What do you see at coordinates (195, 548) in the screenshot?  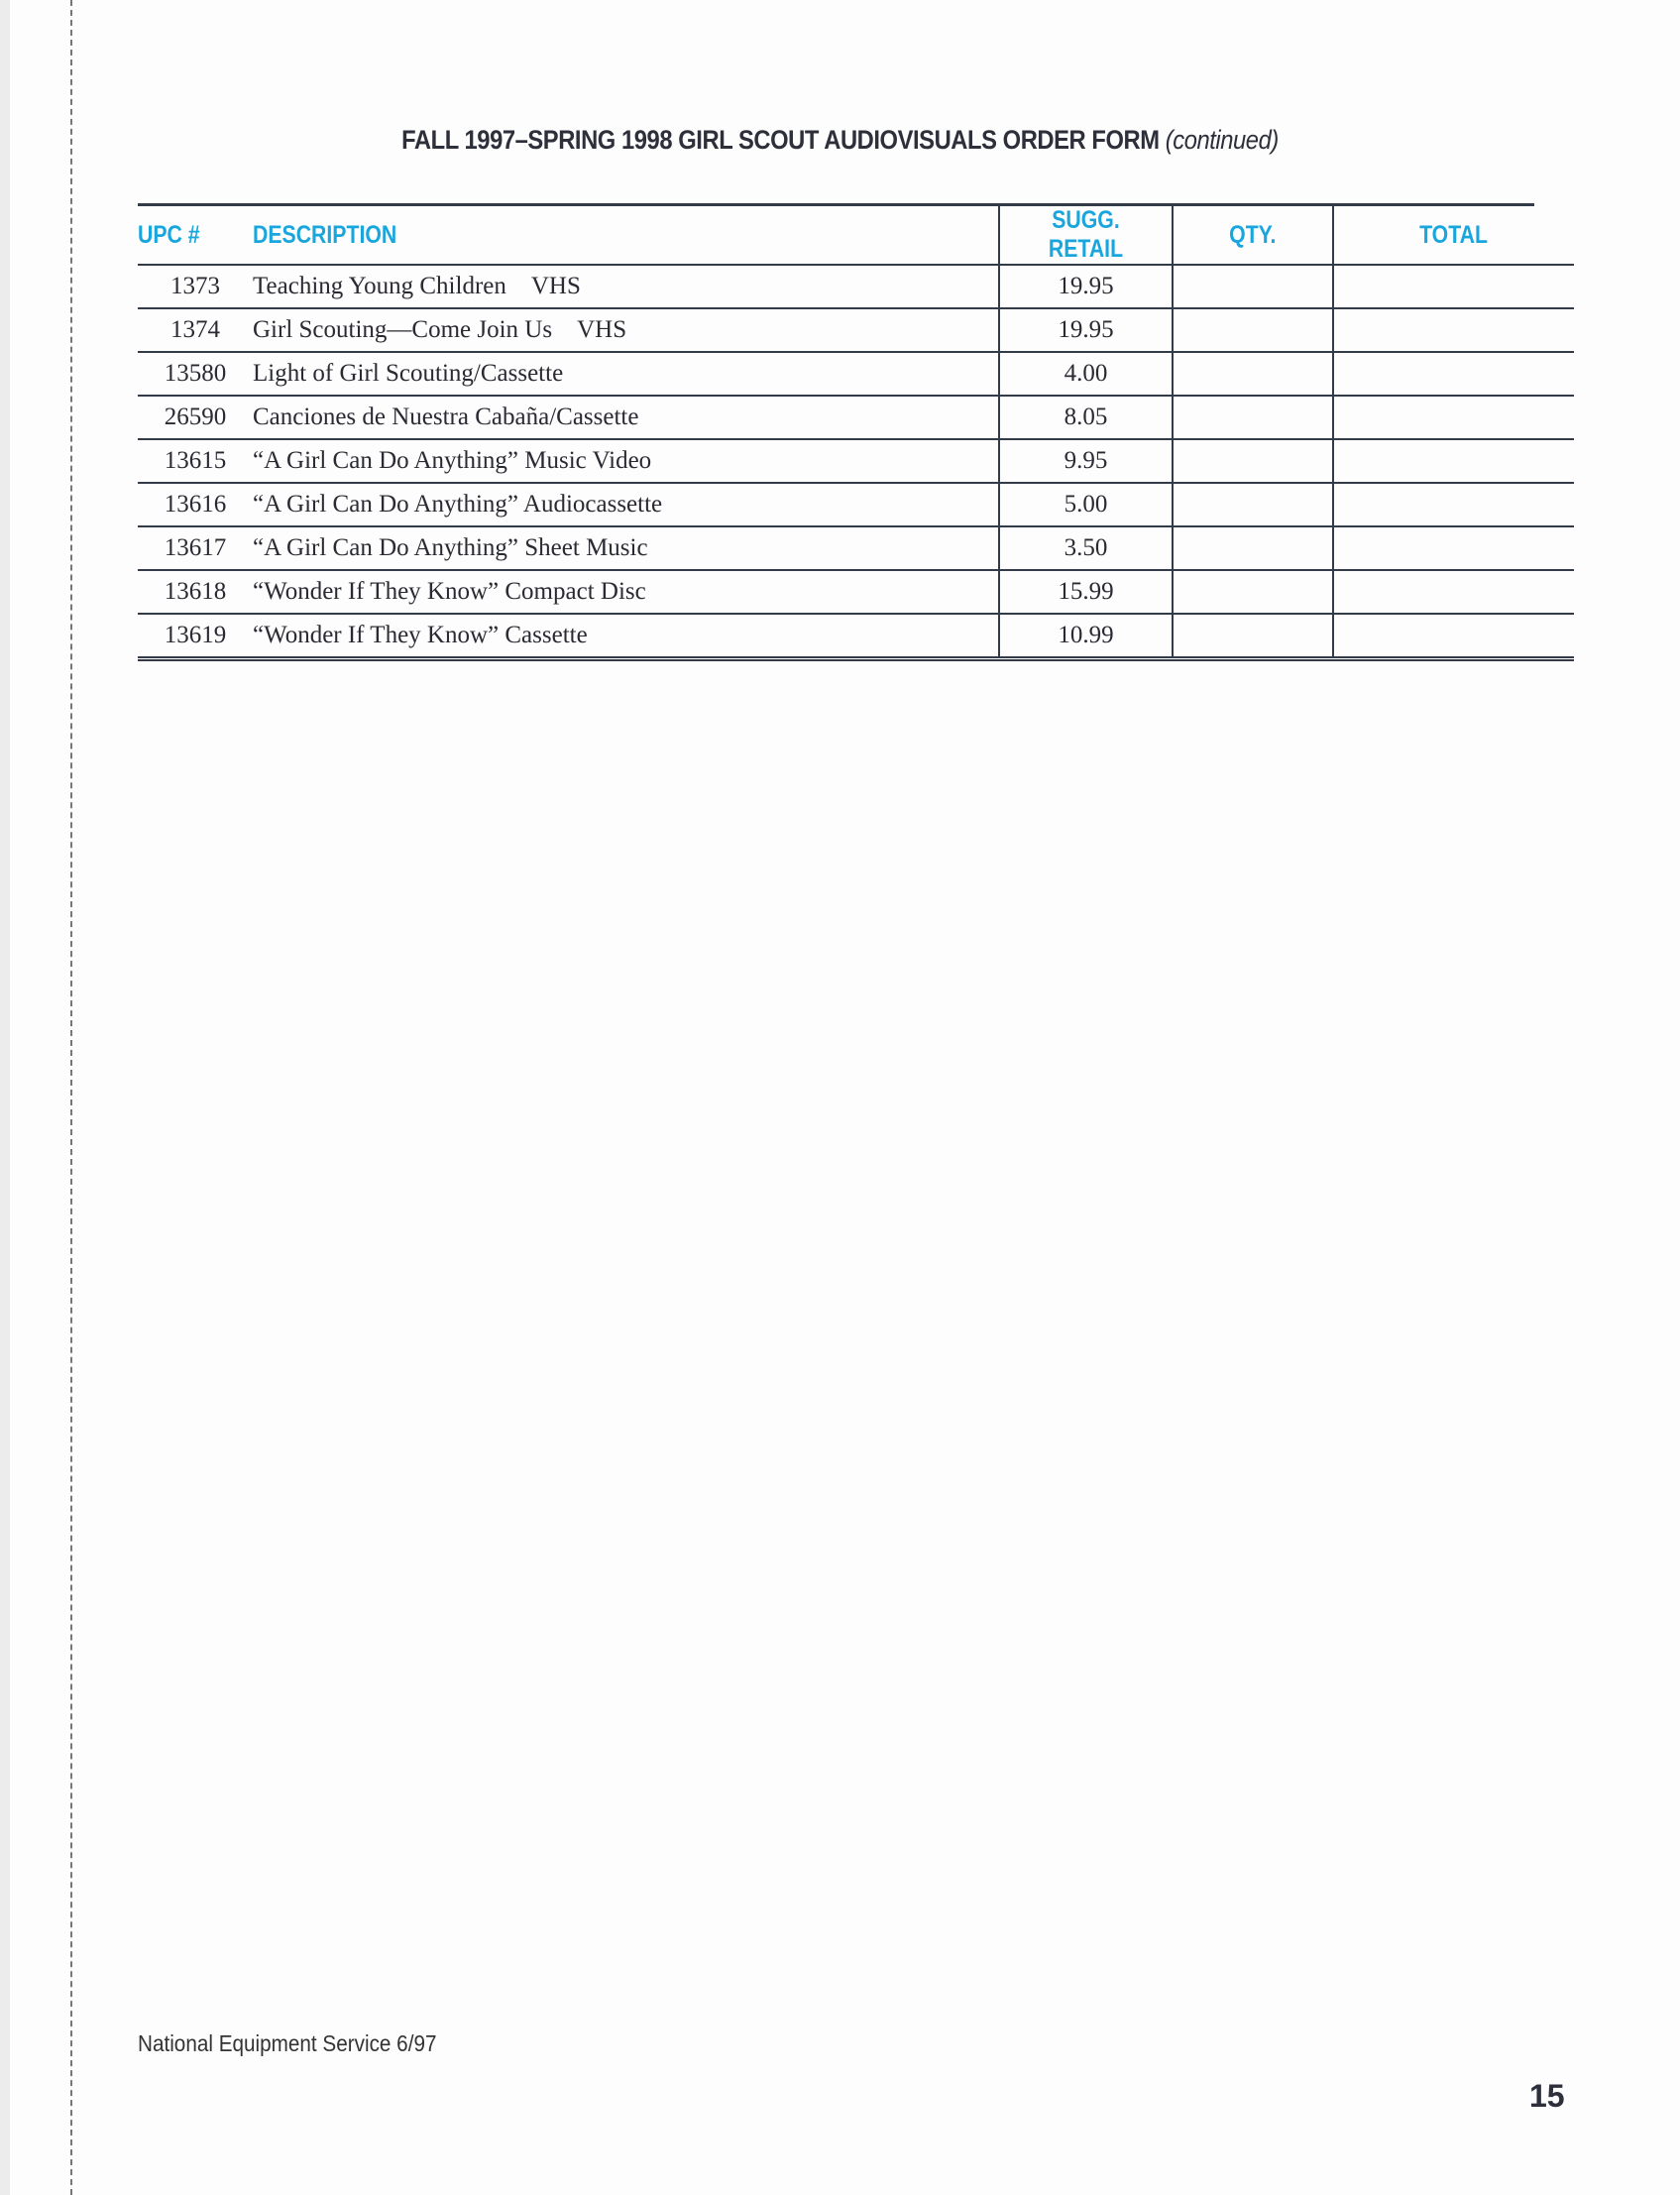 I see `upc-cell: 13617` at bounding box center [195, 548].